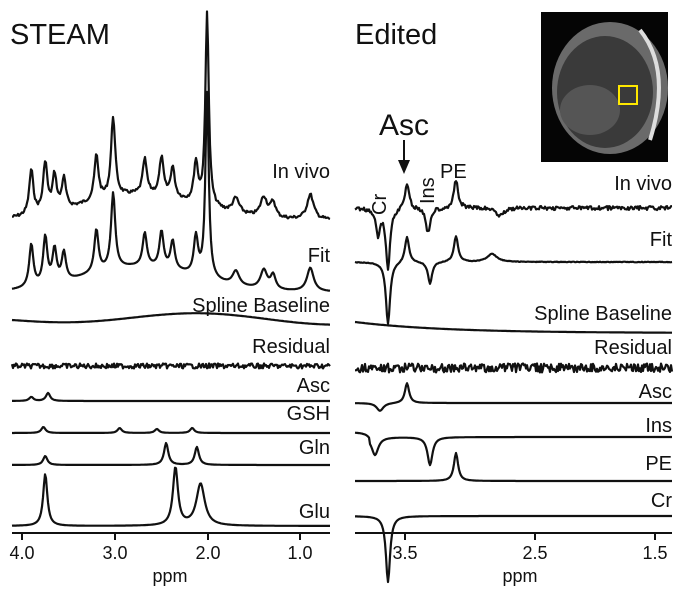 The height and width of the screenshot is (592, 677). What do you see at coordinates (60, 35) in the screenshot?
I see `panel-title: STEAM` at bounding box center [60, 35].